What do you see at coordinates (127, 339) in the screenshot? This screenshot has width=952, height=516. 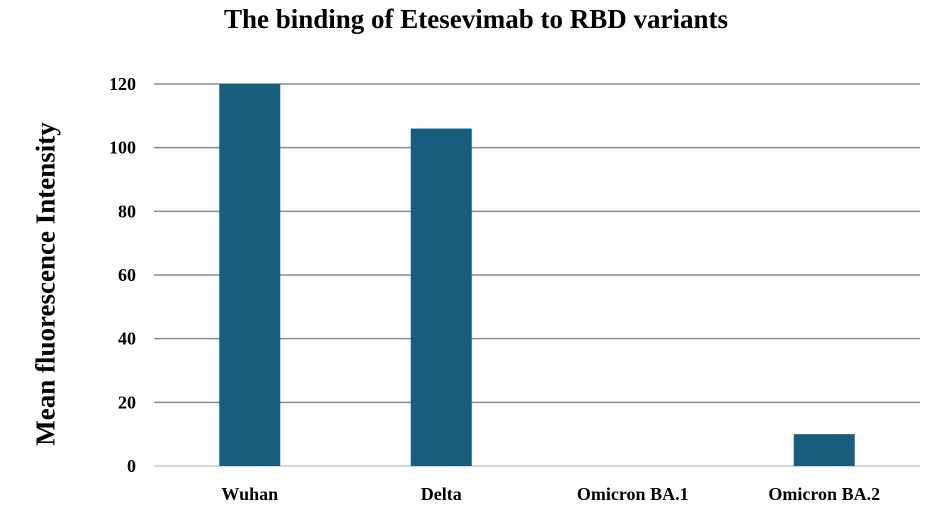 I see `y-tick-label: 40` at bounding box center [127, 339].